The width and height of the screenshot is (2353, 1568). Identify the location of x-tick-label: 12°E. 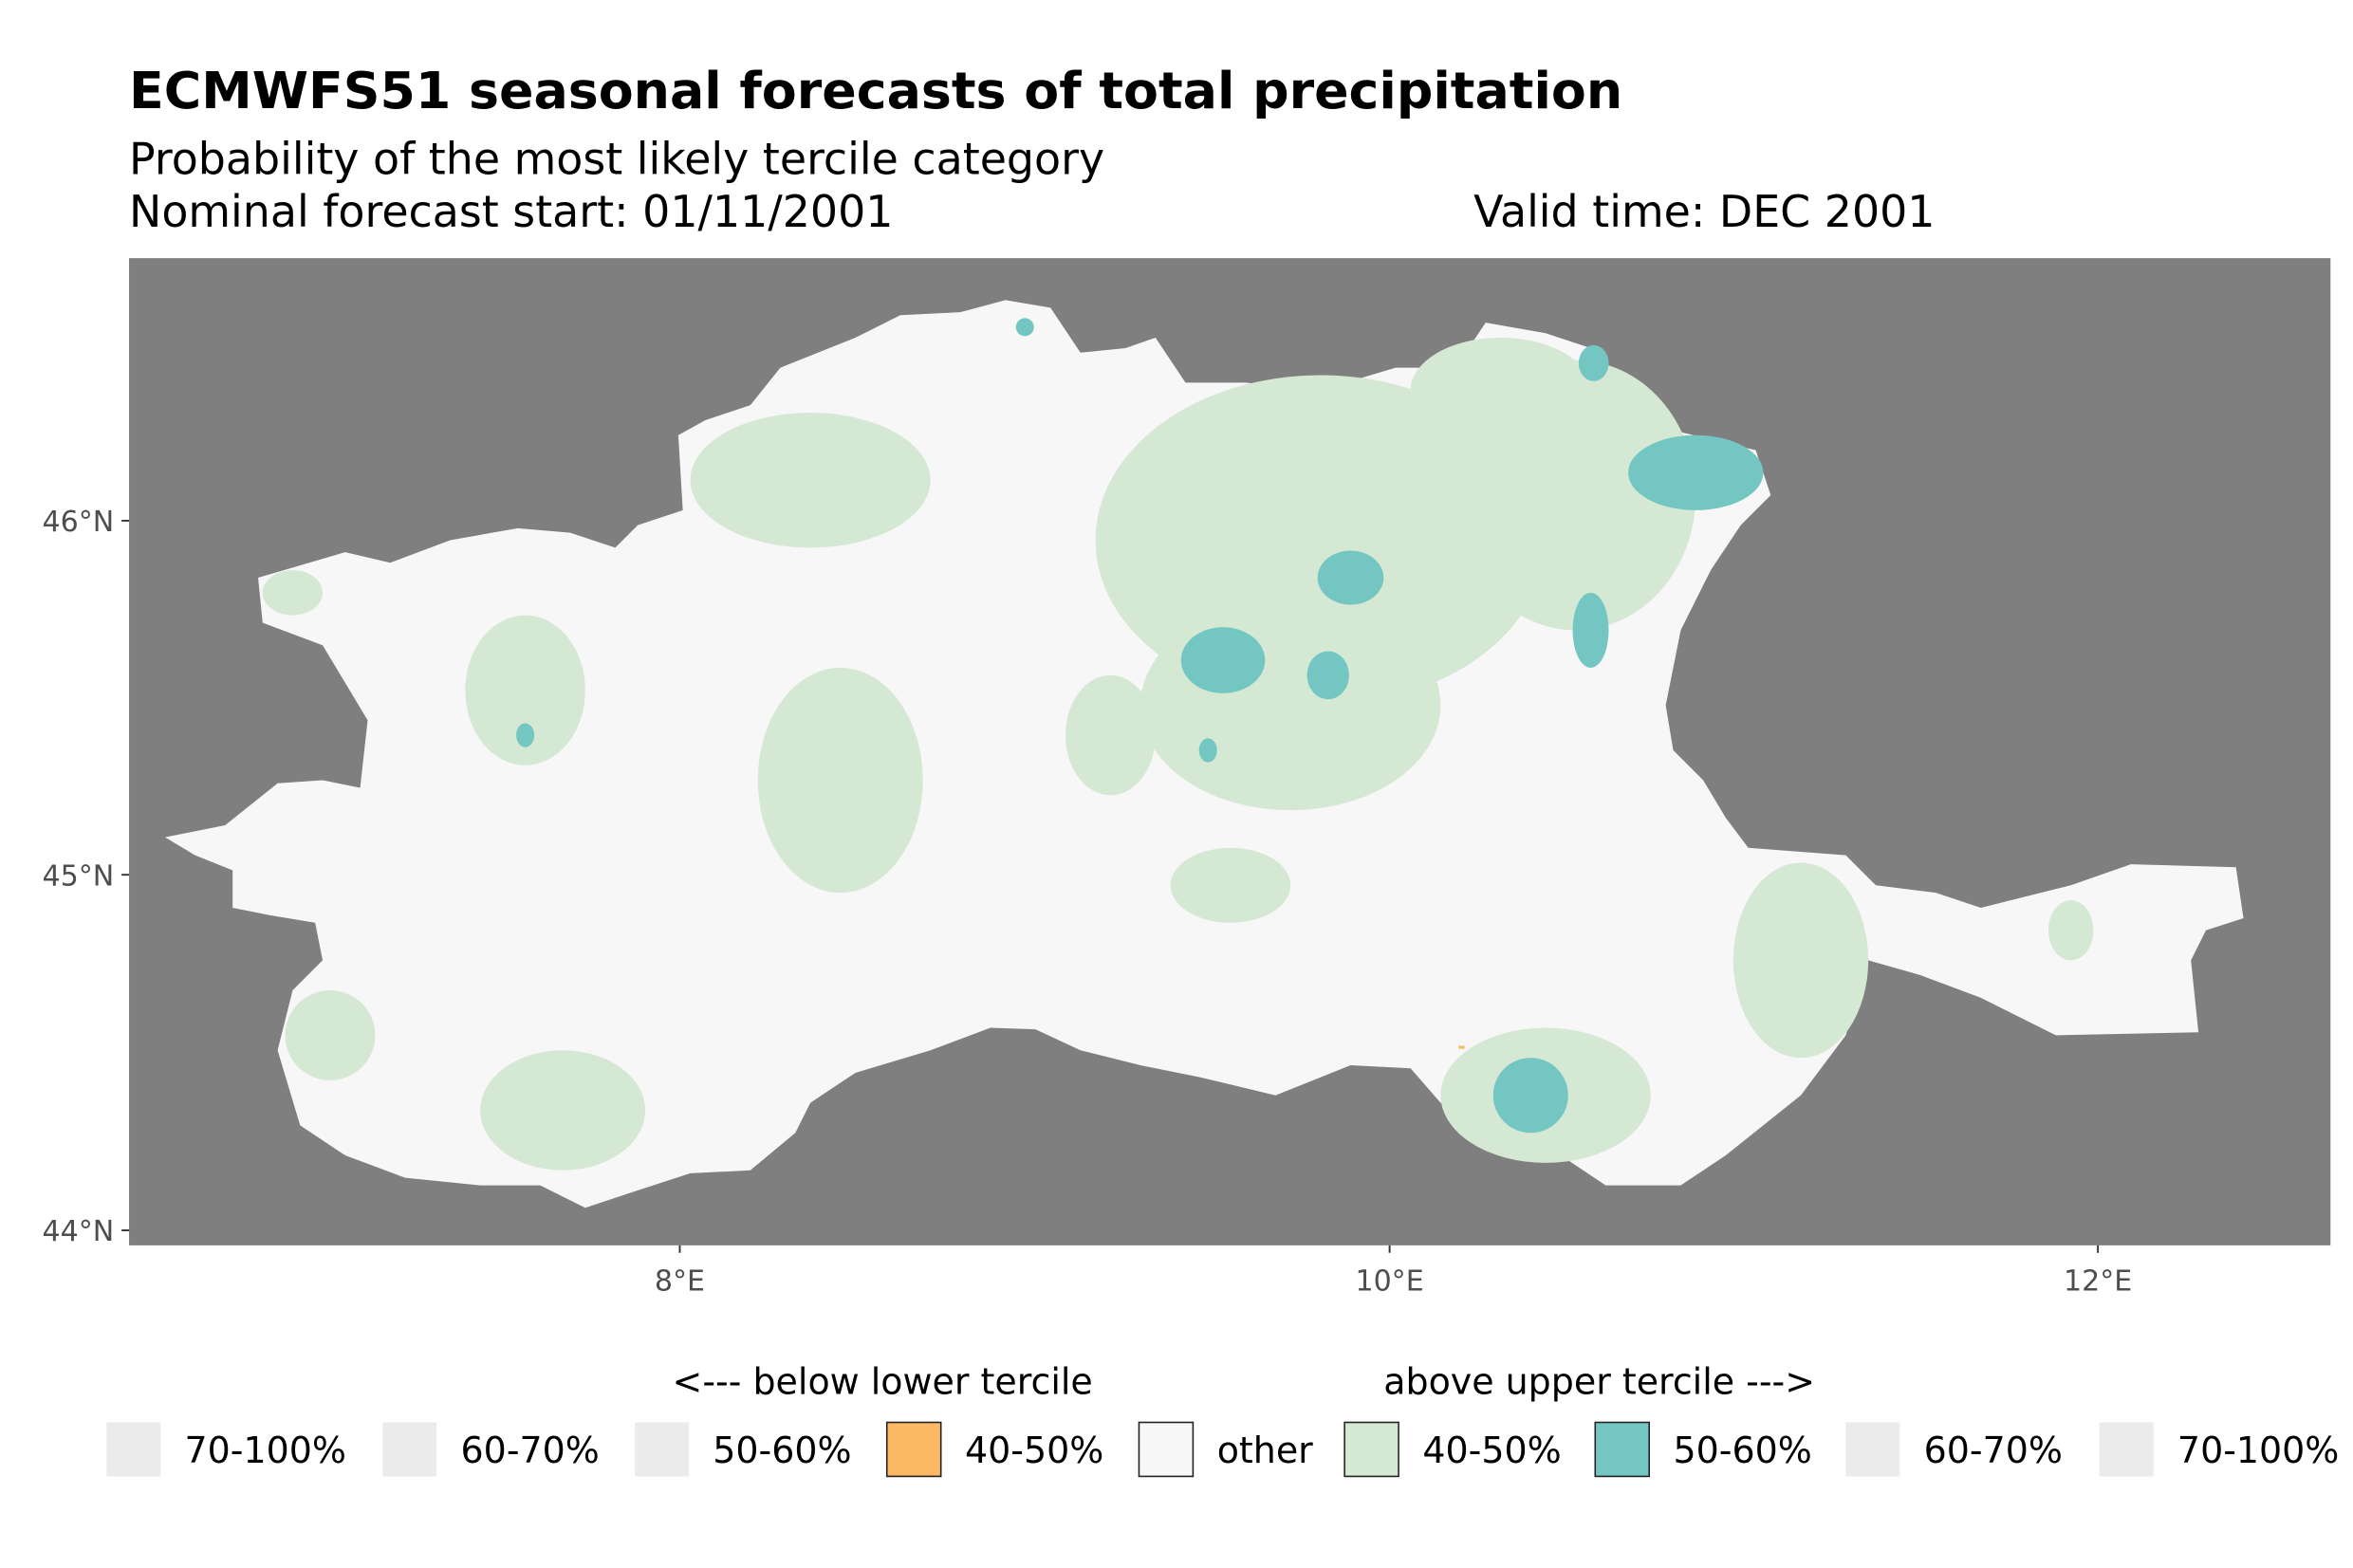
(2098, 1281).